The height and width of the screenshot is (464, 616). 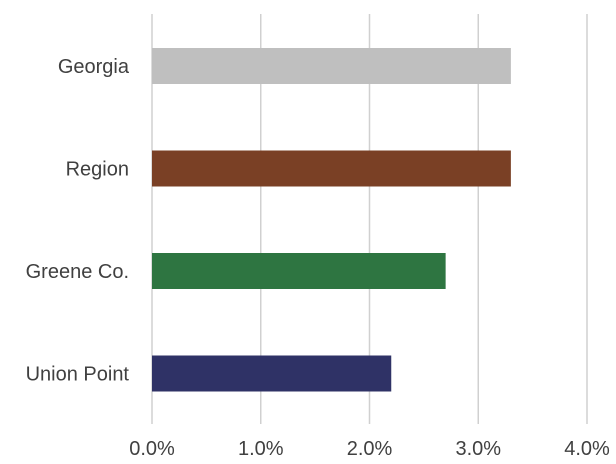 What do you see at coordinates (587, 449) in the screenshot?
I see `x-tick-label: 4.0%` at bounding box center [587, 449].